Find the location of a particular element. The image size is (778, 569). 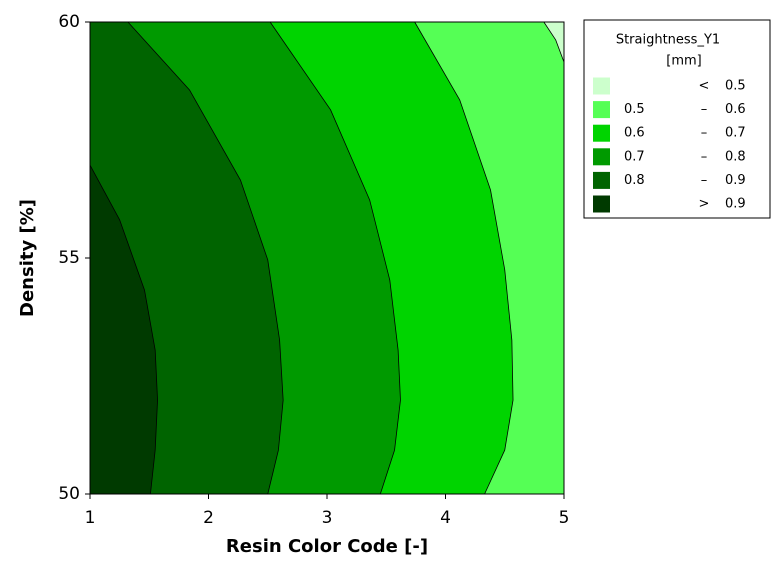

legend-box is located at coordinates (677, 119).